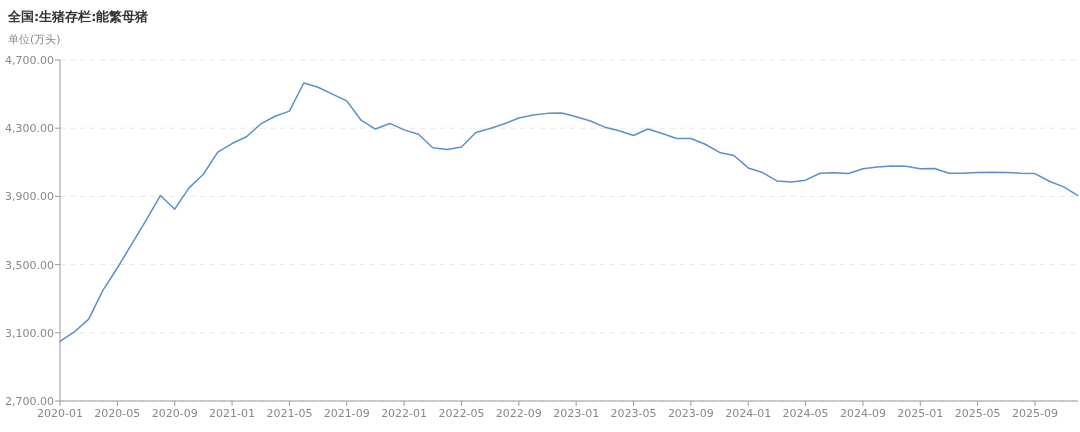 The height and width of the screenshot is (432, 1080). Describe the element at coordinates (29, 333) in the screenshot. I see `y-tick-label: 3,100.00` at that location.